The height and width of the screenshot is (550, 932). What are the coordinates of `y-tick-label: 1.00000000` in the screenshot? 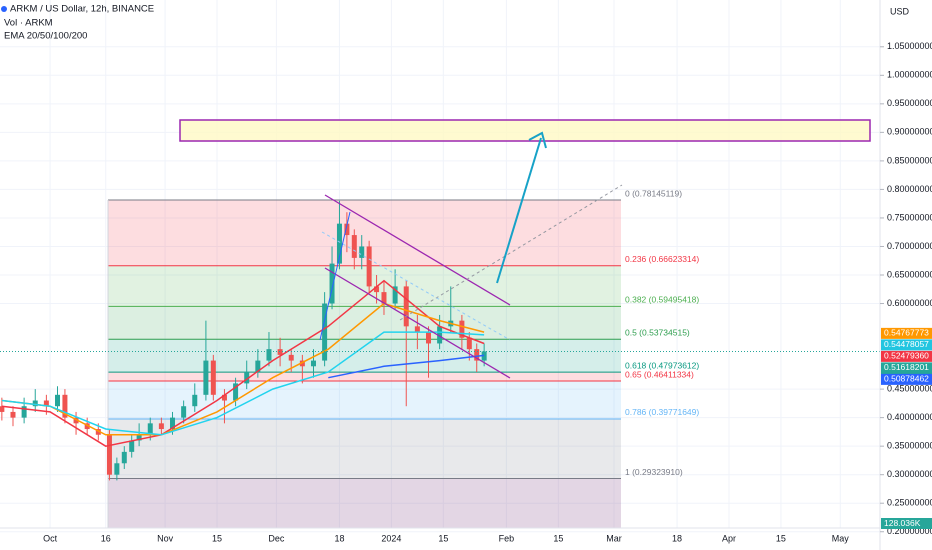 It's located at (909, 75).